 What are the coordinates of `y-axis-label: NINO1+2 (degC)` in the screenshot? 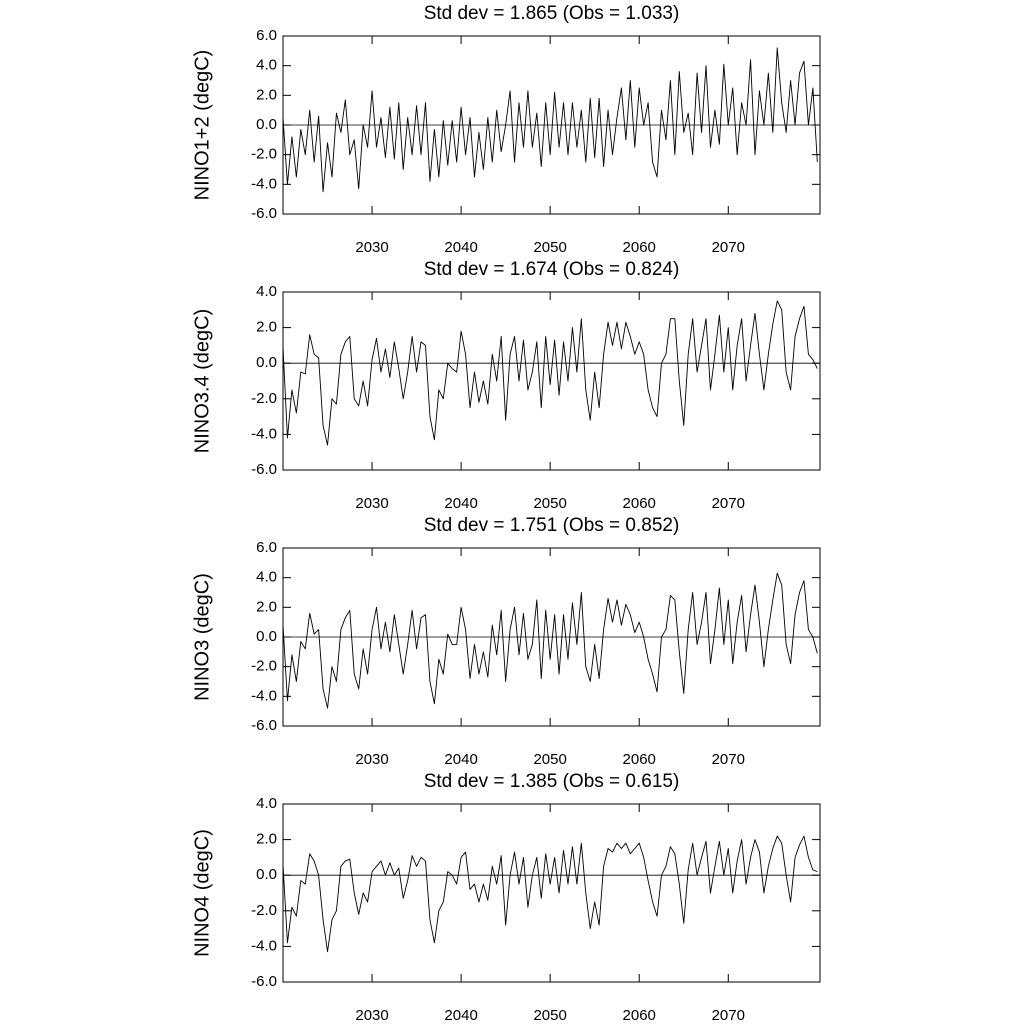 It's located at (202, 125).